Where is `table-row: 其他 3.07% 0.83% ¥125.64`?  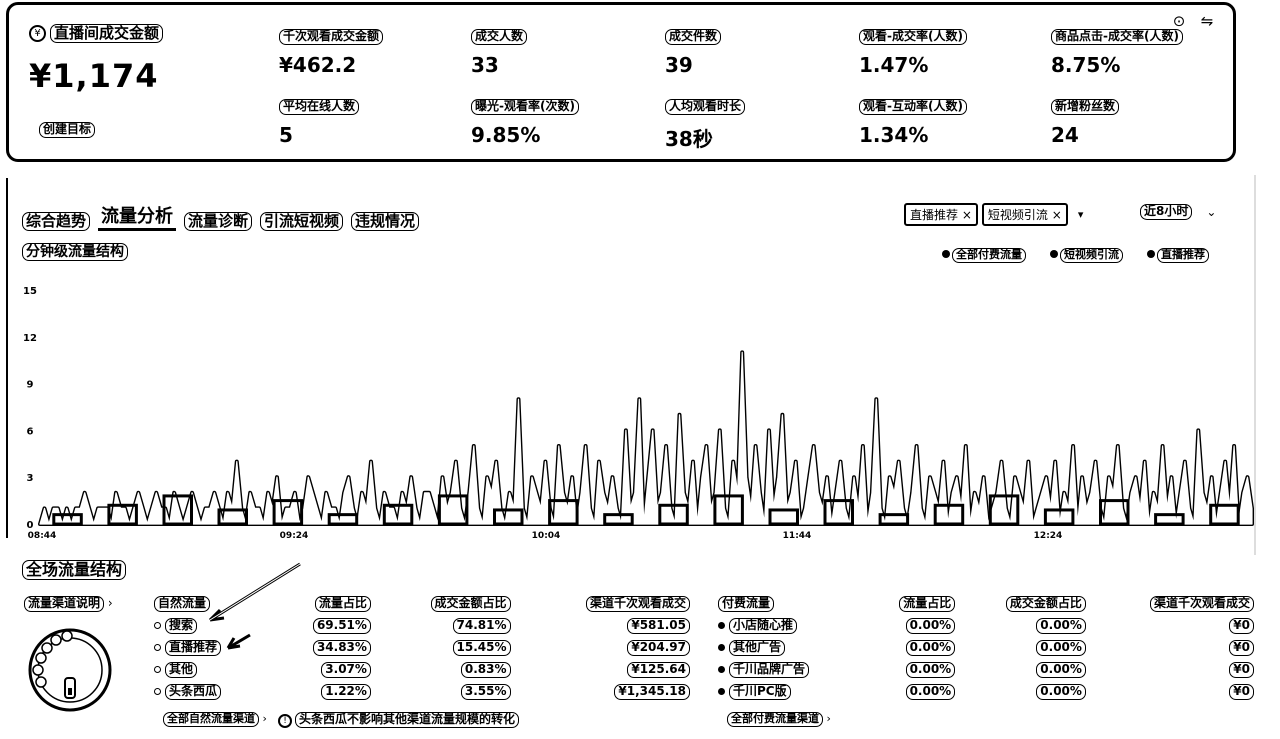 table-row: 其他 3.07% 0.83% ¥125.64 is located at coordinates (422, 670).